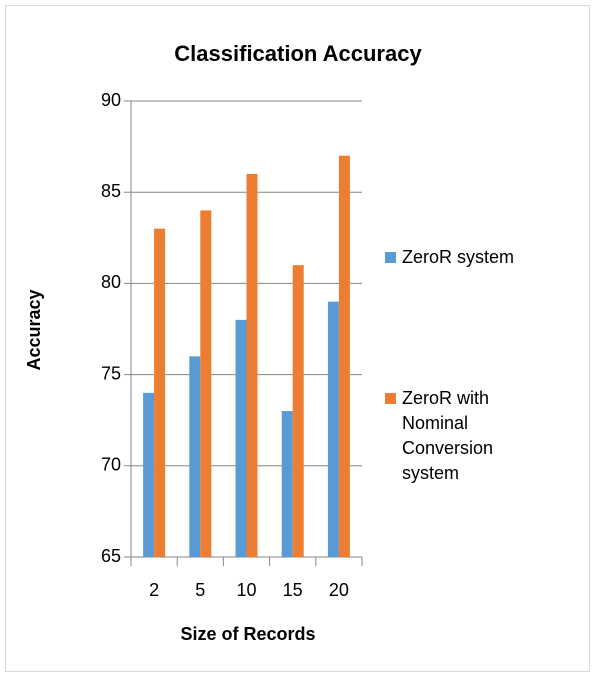 The height and width of the screenshot is (677, 595). Describe the element at coordinates (34, 329) in the screenshot. I see `y-axis-title: Accuracy` at that location.